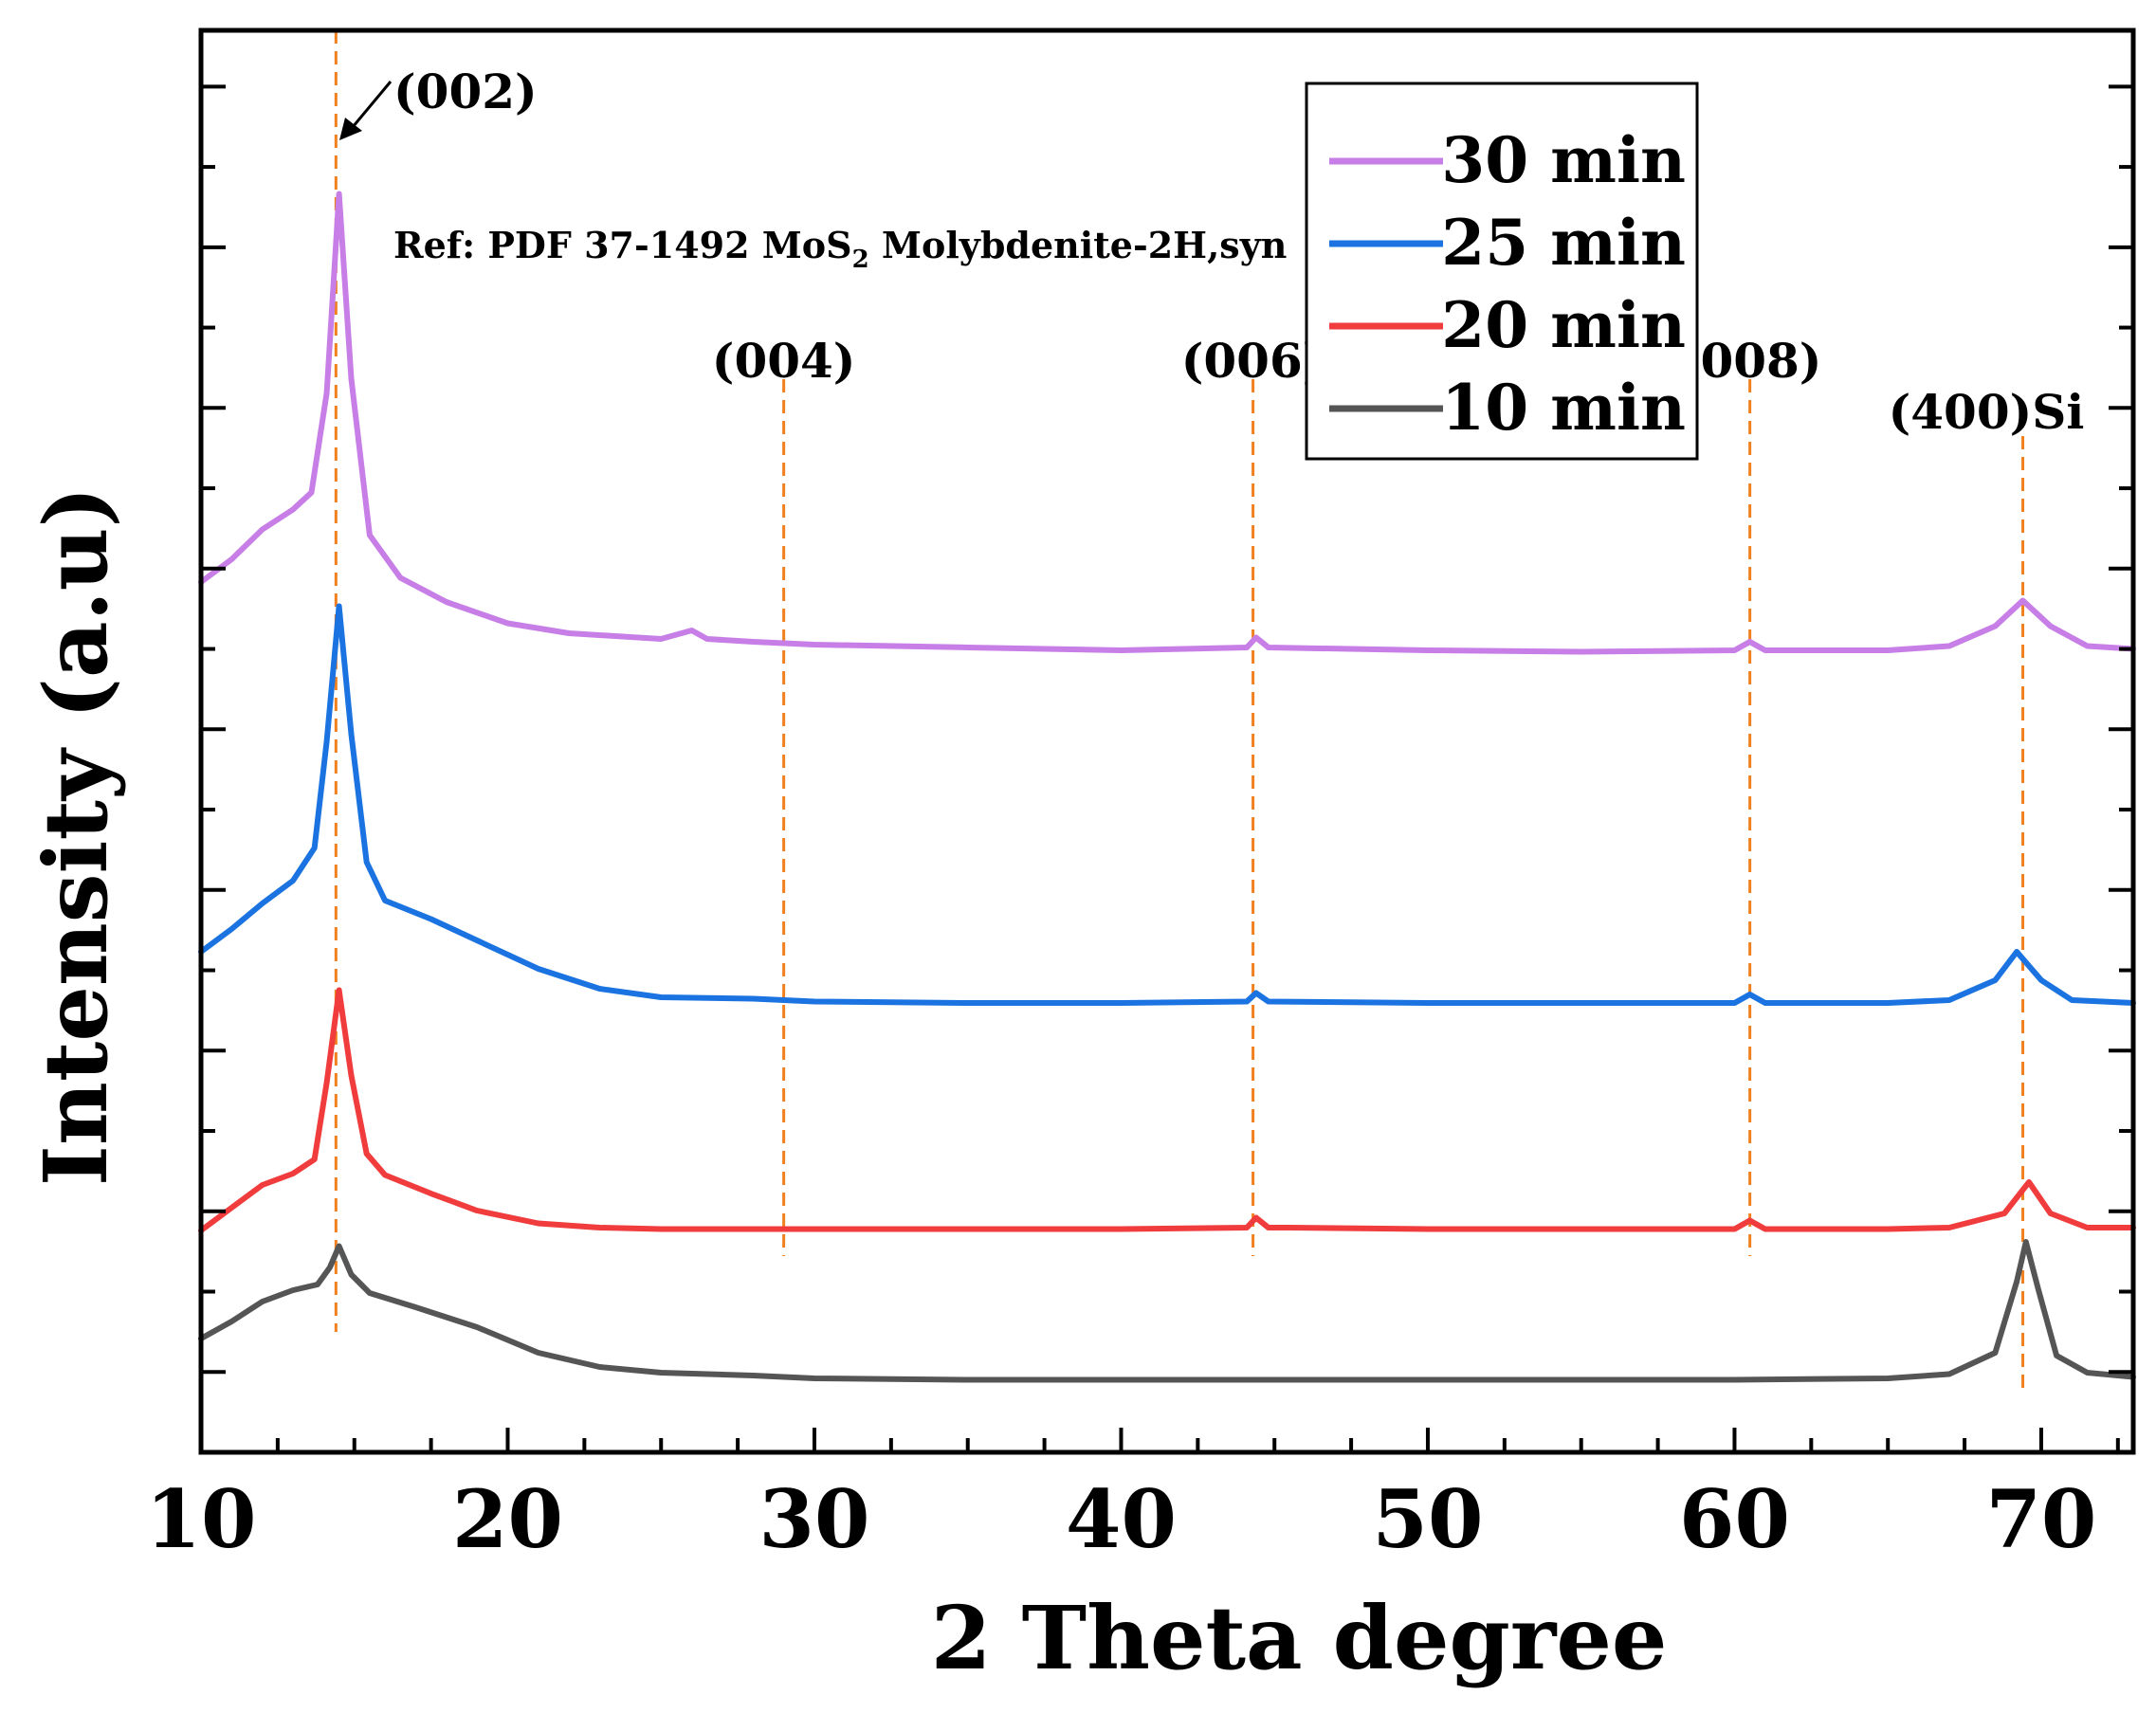  Describe the element at coordinates (860, 260) in the screenshot. I see `reference-subscript: 2` at that location.